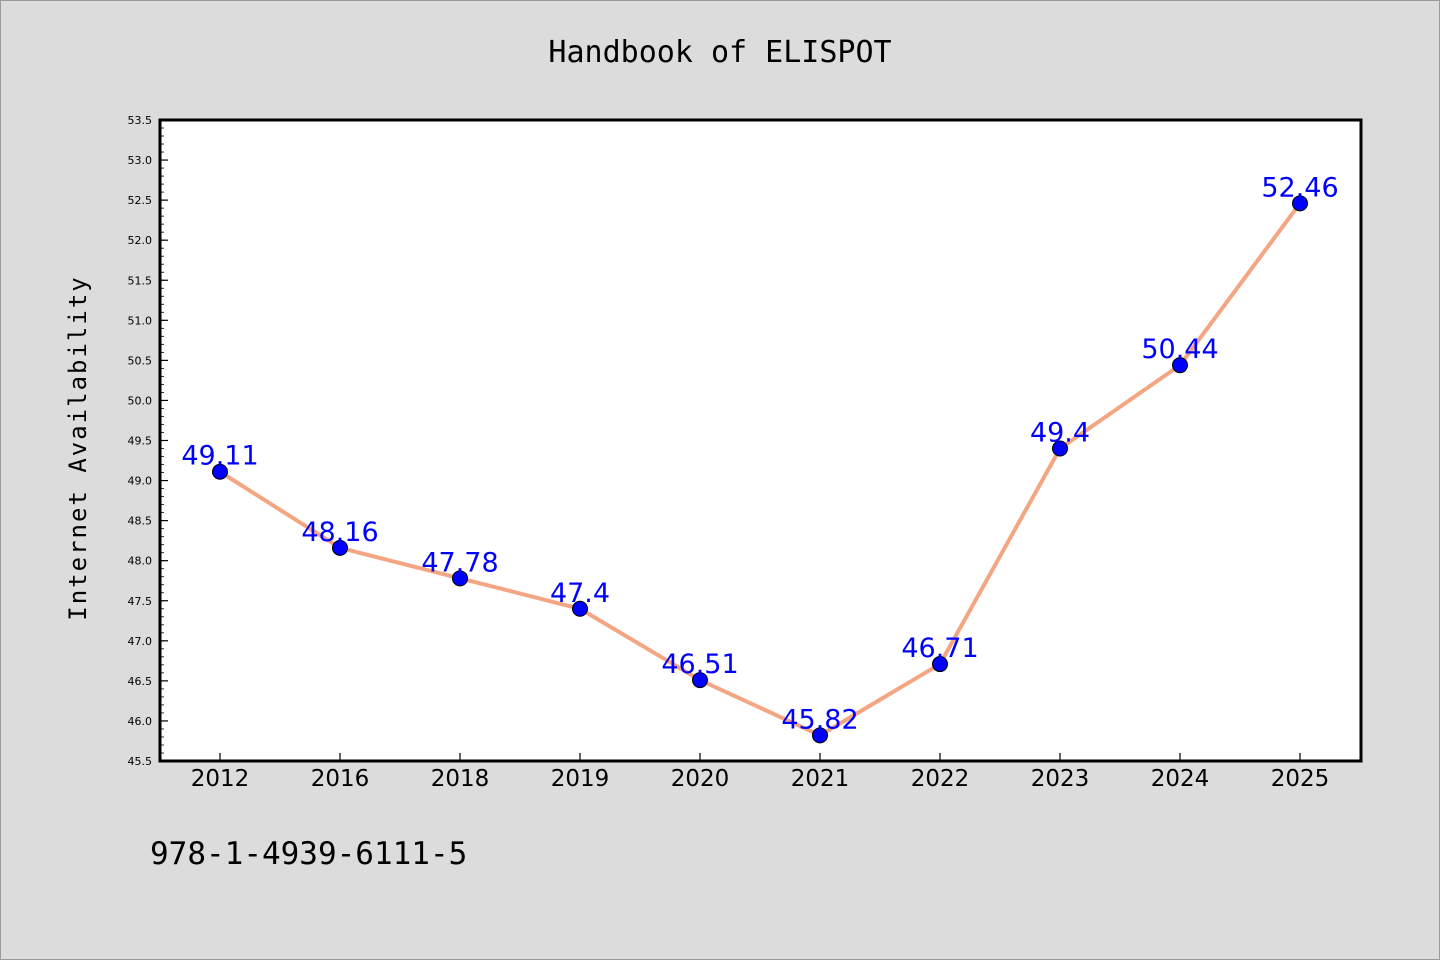  Describe the element at coordinates (459, 562) in the screenshot. I see `data-label: 47.78` at that location.